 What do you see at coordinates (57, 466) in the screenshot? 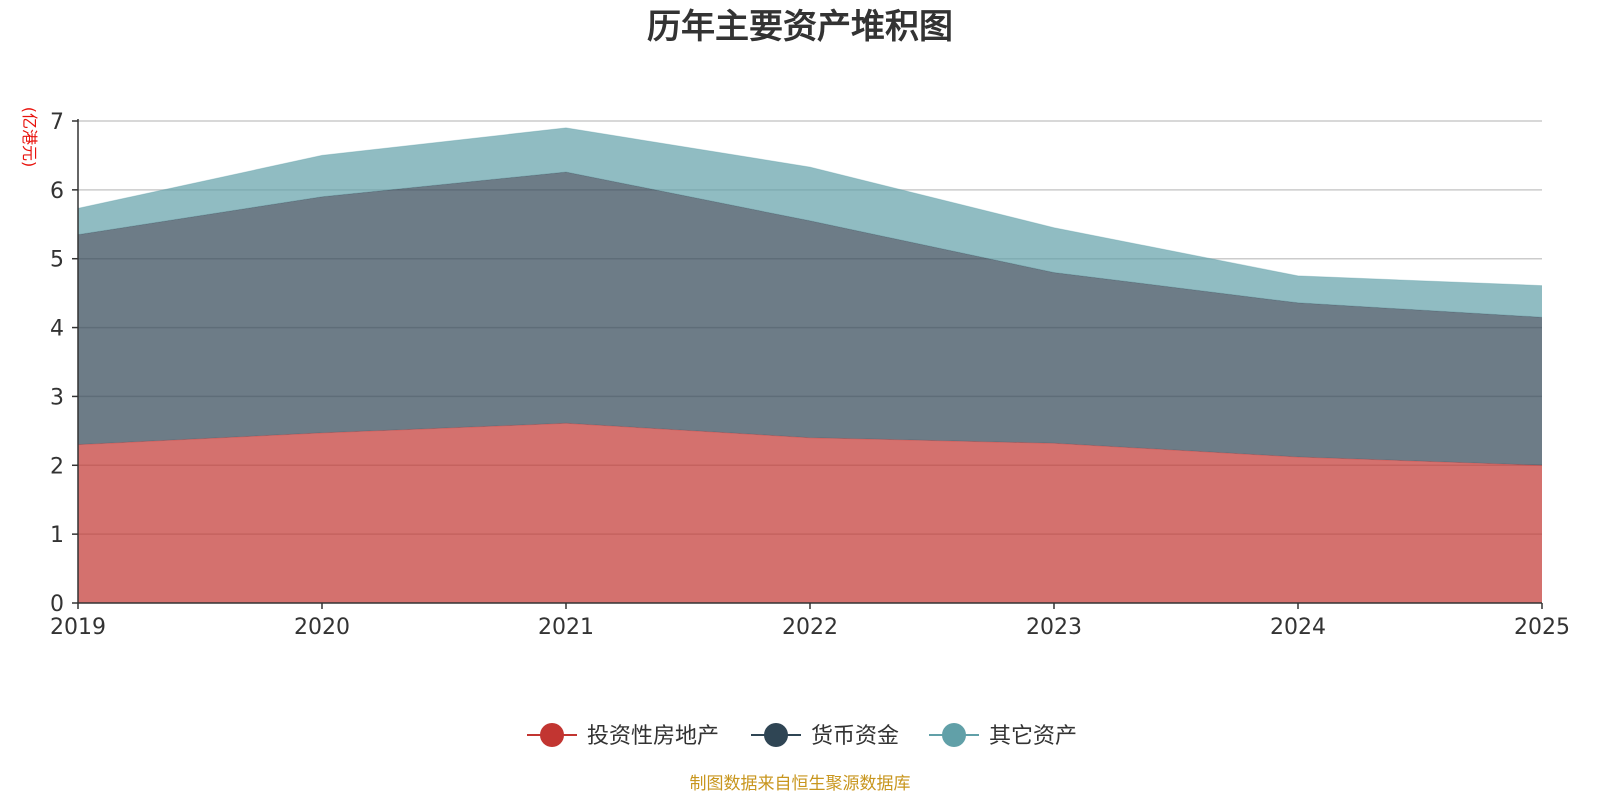
I see `y-tick-label: 2` at bounding box center [57, 466].